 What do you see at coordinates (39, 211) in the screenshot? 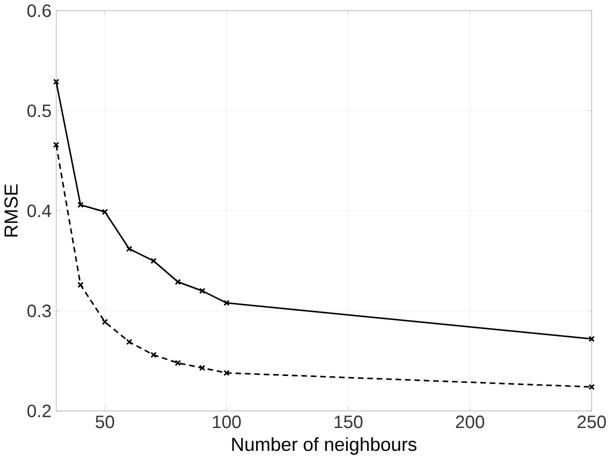
I see `y-tick-label: 0.4` at bounding box center [39, 211].